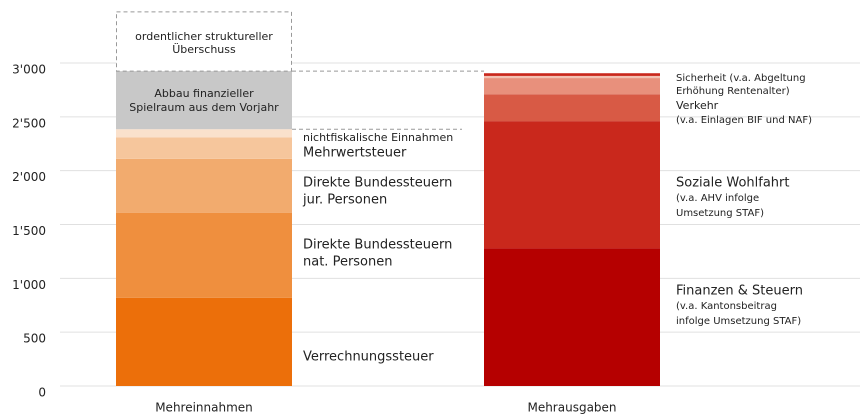  I want to click on segment-label: infolge Umsetzung STAF), so click(738, 321).